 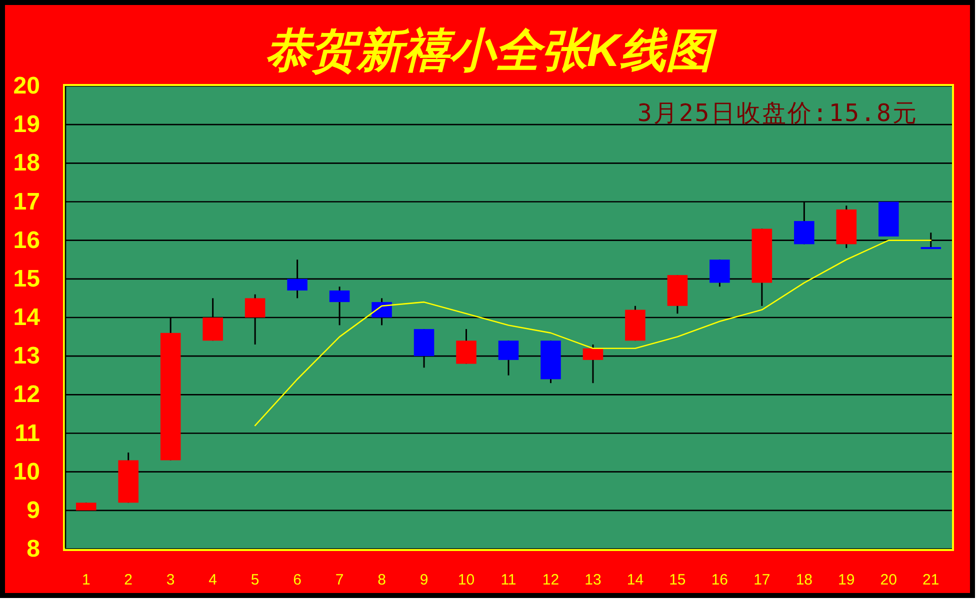 I want to click on y-tick-label: 15, so click(x=26, y=278).